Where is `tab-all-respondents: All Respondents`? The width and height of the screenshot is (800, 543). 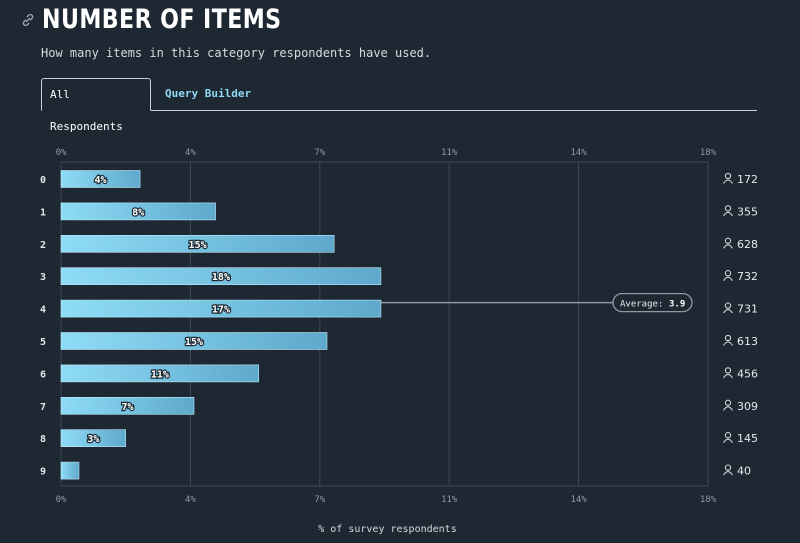
tab-all-respondents: All Respondents is located at coordinates (96, 105).